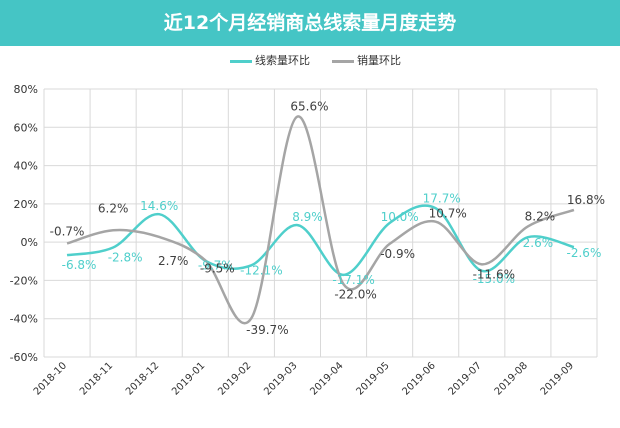 Image resolution: width=620 pixels, height=428 pixels. Describe the element at coordinates (494, 279) in the screenshot. I see `data-label-leads: -15.0%` at that location.